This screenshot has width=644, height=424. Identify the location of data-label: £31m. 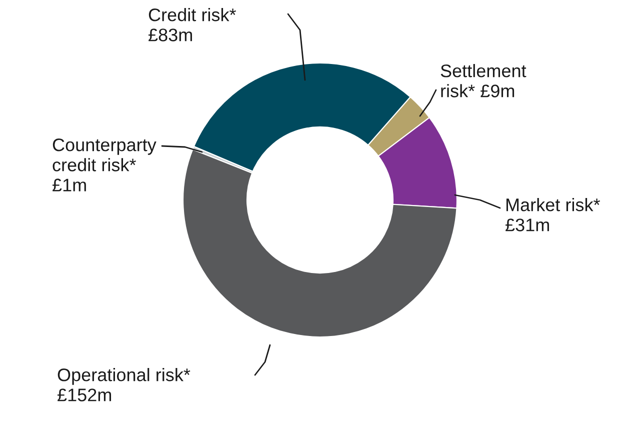
(527, 225).